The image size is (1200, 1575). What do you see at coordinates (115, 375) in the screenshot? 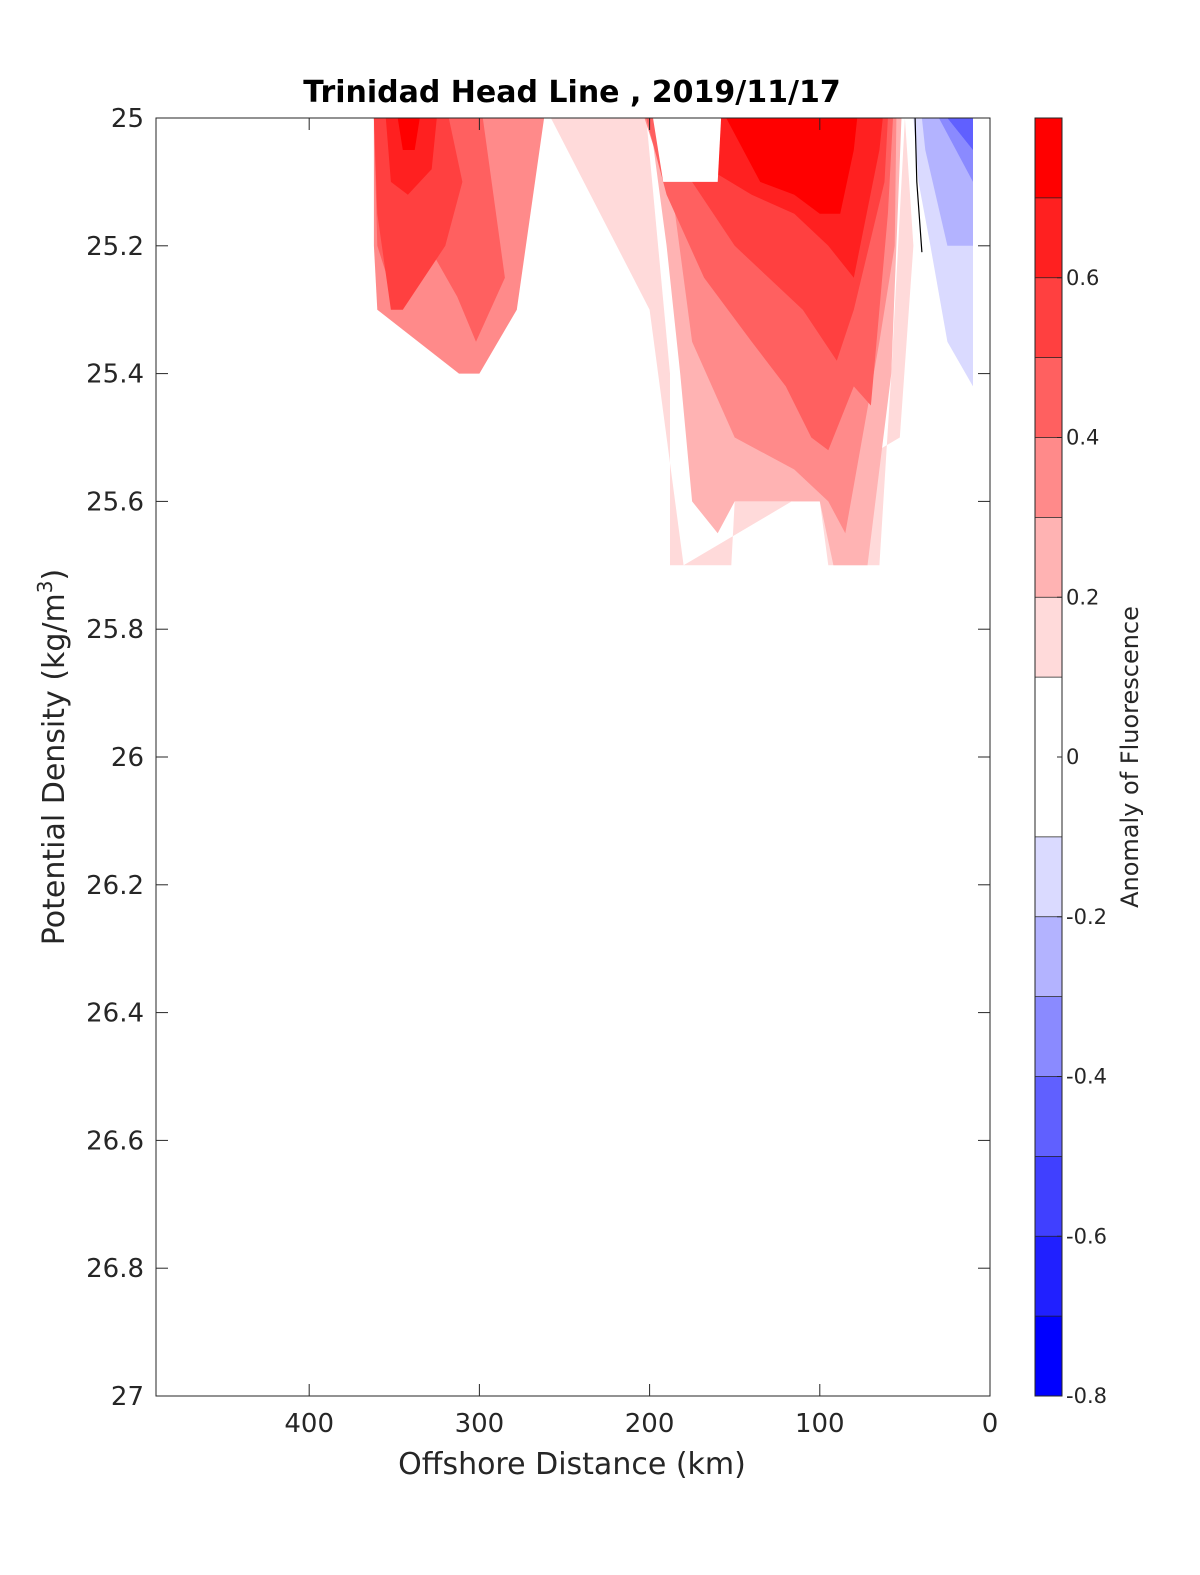
I see `y-tick-label: 25.4` at bounding box center [115, 375].